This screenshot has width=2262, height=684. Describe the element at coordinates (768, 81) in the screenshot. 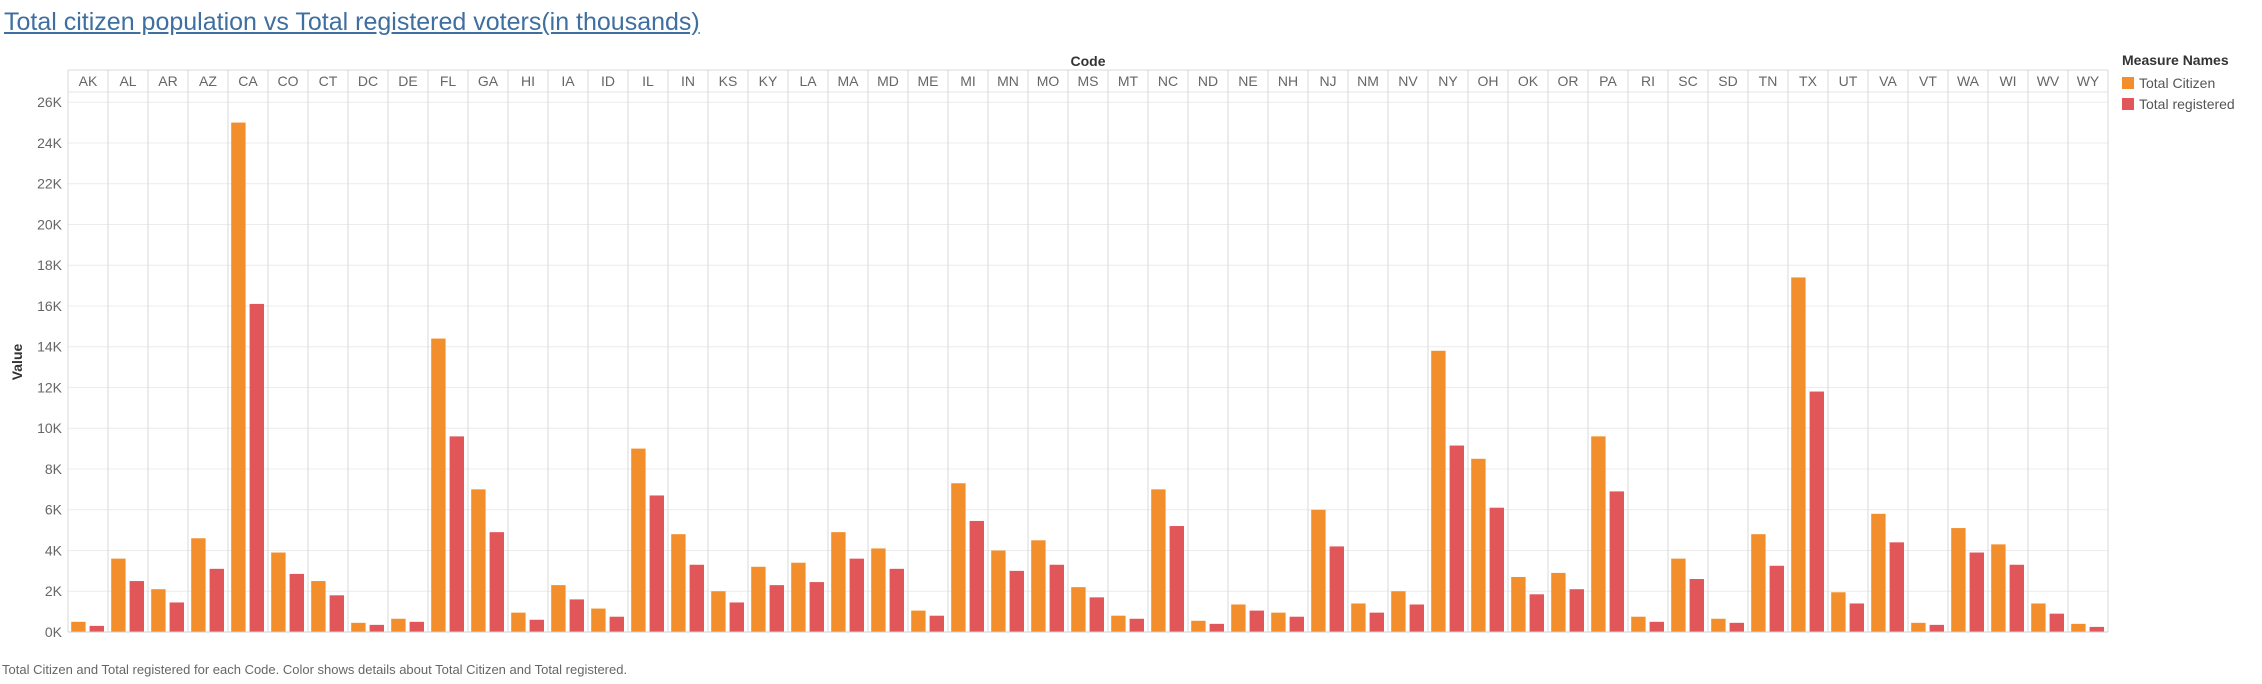

I see `x-tick-label: KY` at that location.